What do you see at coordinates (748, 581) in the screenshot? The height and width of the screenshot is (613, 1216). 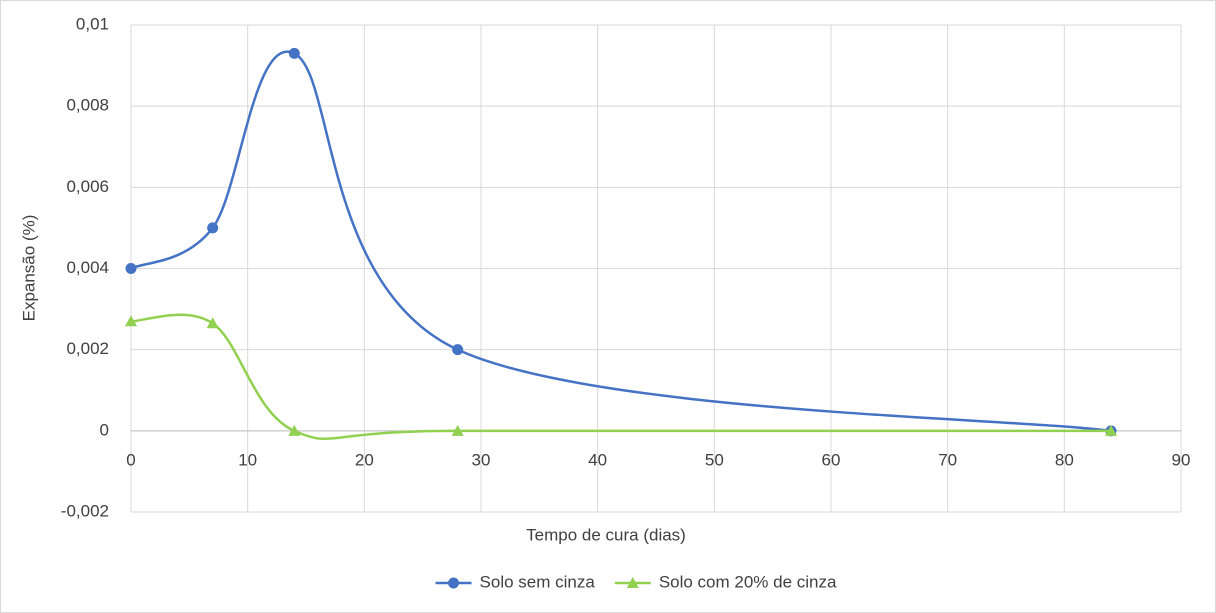 I see `legend-label: Solo com 20% de cinza` at bounding box center [748, 581].